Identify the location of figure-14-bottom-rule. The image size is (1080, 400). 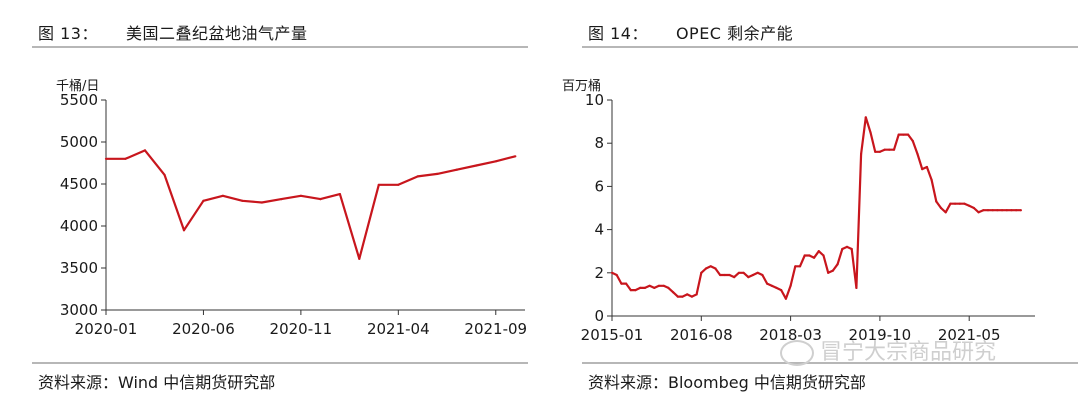
(830, 363).